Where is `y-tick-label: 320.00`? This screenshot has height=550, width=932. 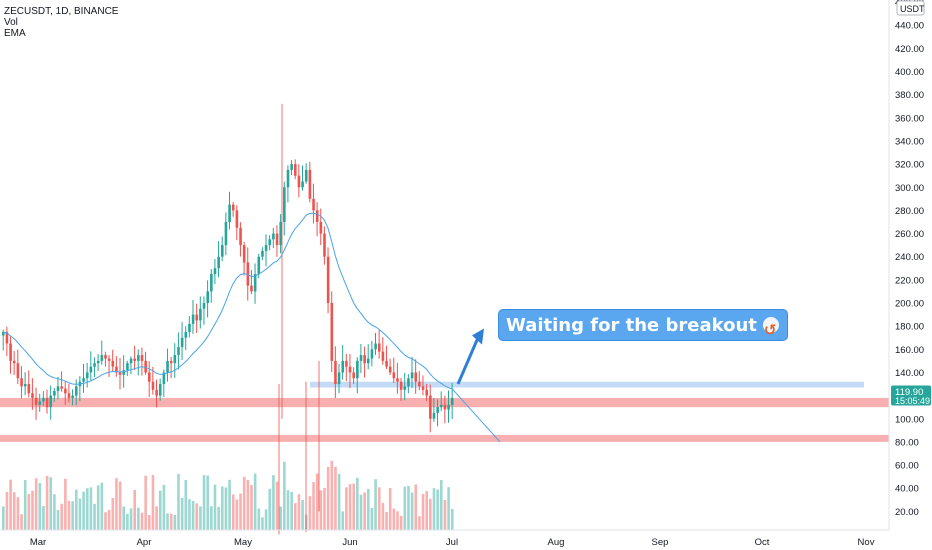
y-tick-label: 320.00 is located at coordinates (909, 165).